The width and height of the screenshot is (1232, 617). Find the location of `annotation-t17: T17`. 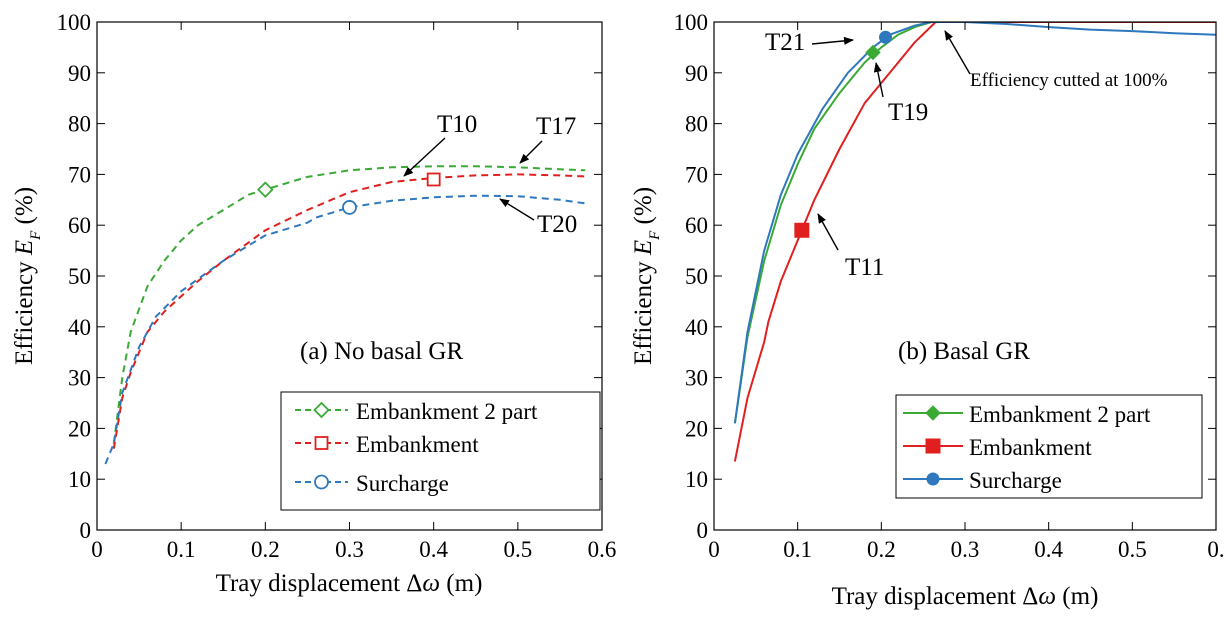

annotation-t17: T17 is located at coordinates (556, 126).